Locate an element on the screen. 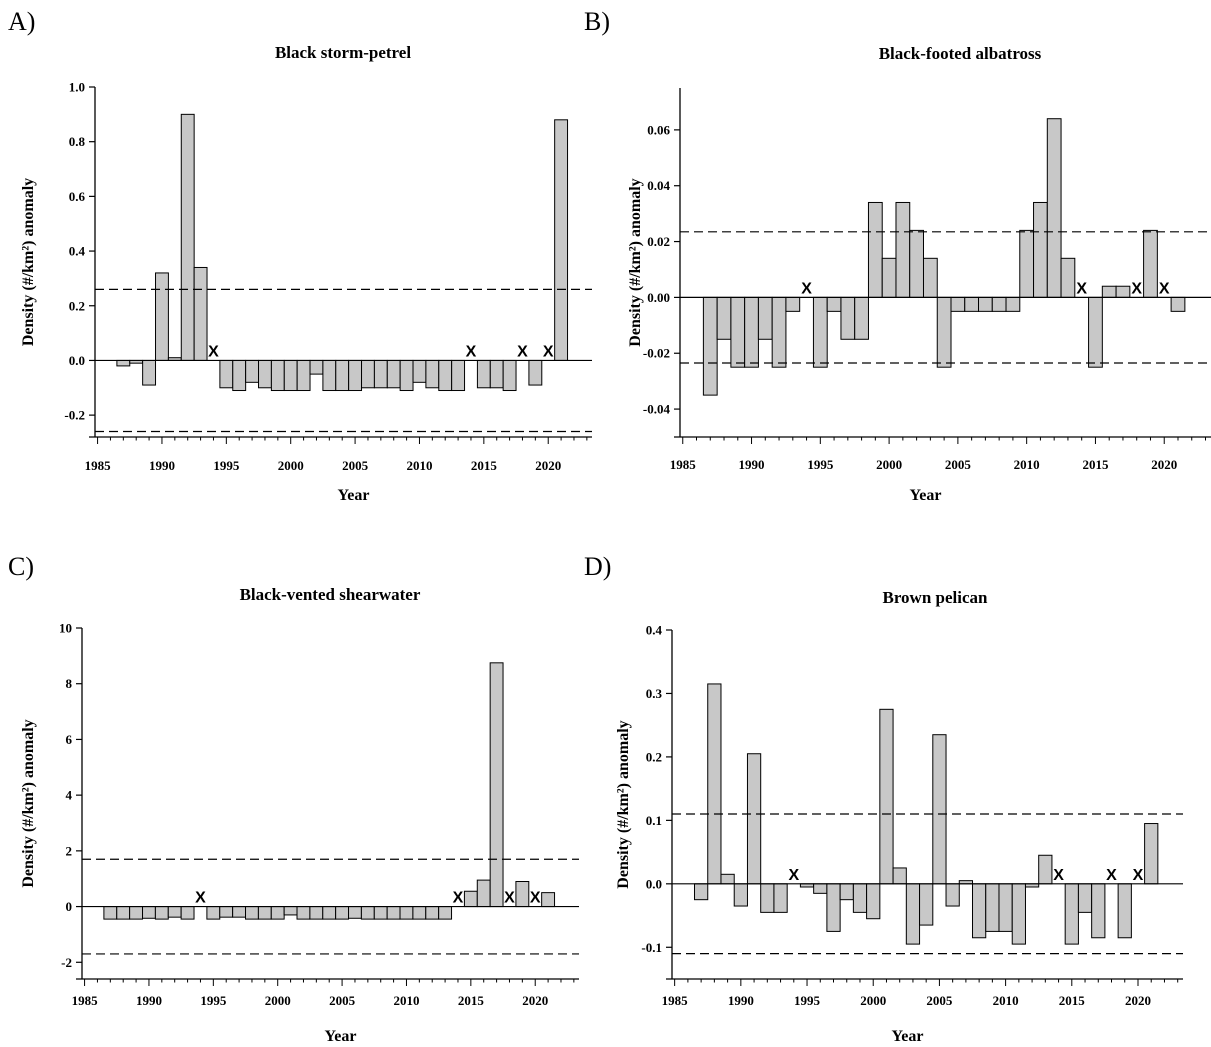 The image size is (1211, 1047). bar-1987 is located at coordinates (710, 346).